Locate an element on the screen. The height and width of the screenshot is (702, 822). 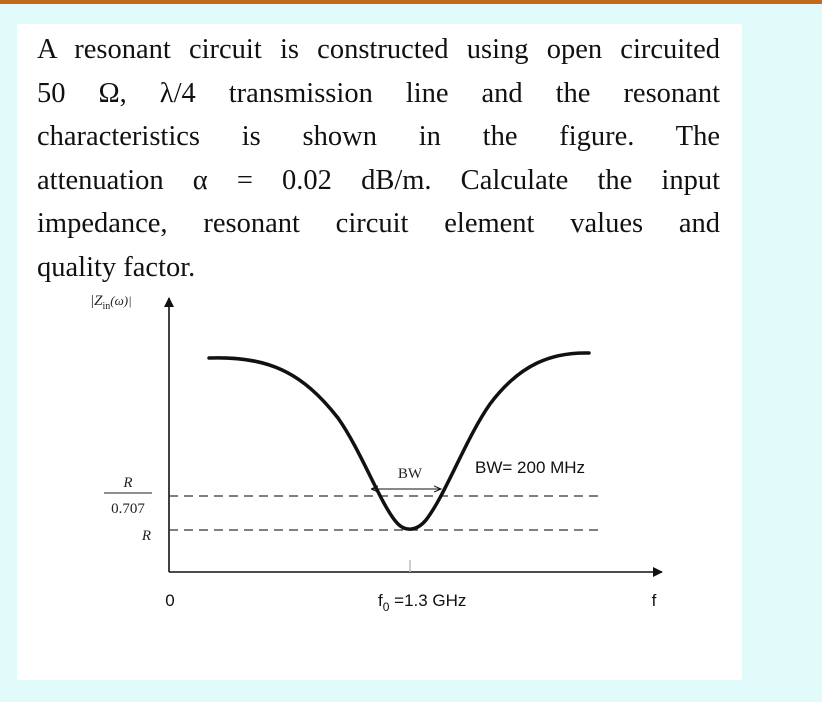
bw-arrow-label: BW is located at coordinates (410, 474).